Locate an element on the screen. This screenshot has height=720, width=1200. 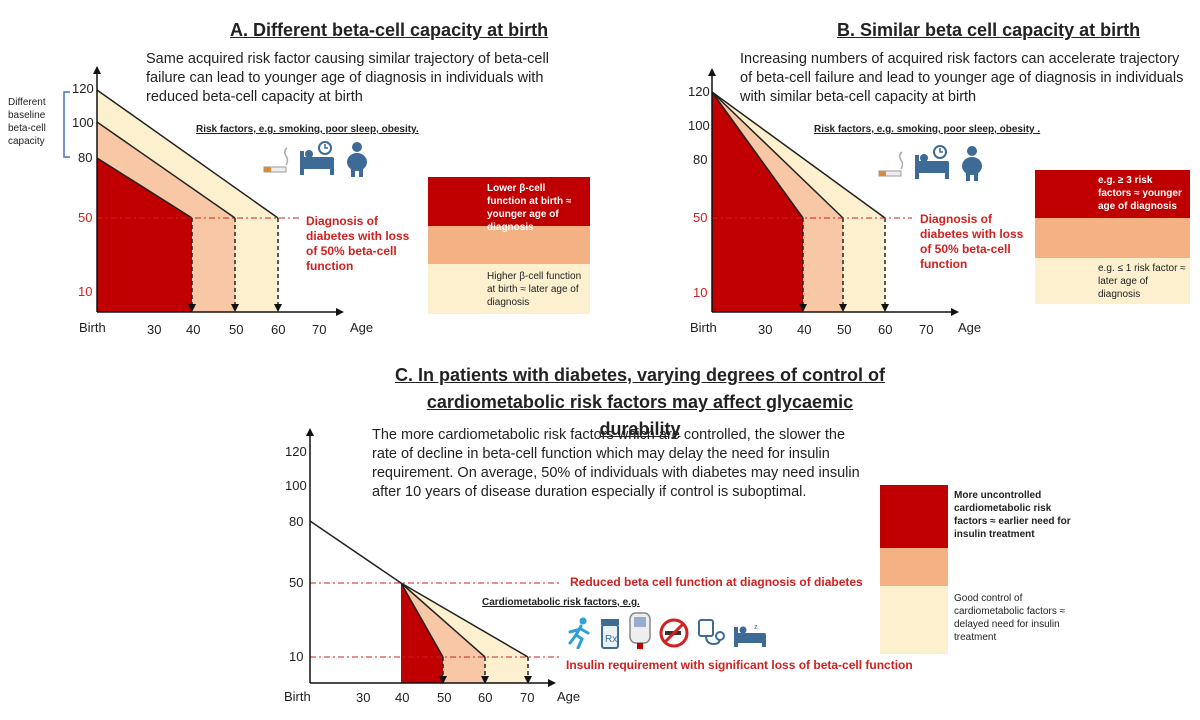
panel-a-ytick-120: 120 is located at coordinates (83, 88).